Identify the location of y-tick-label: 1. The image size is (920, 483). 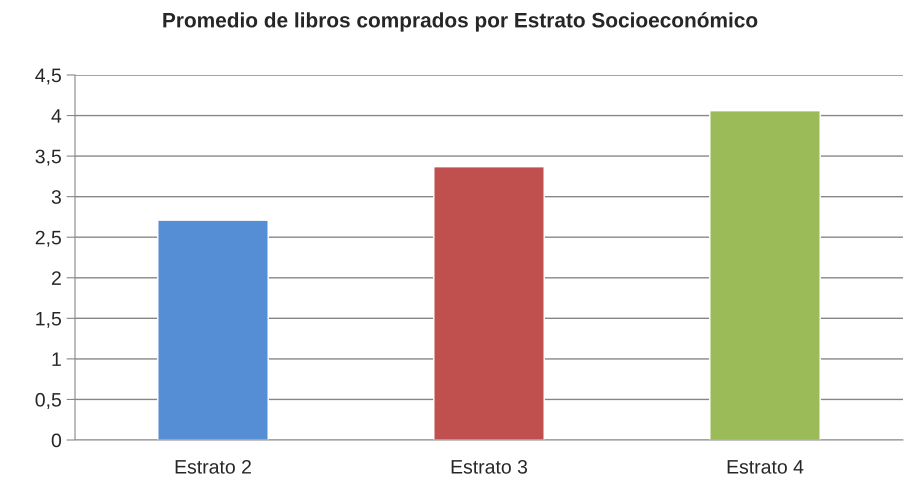
(56, 359).